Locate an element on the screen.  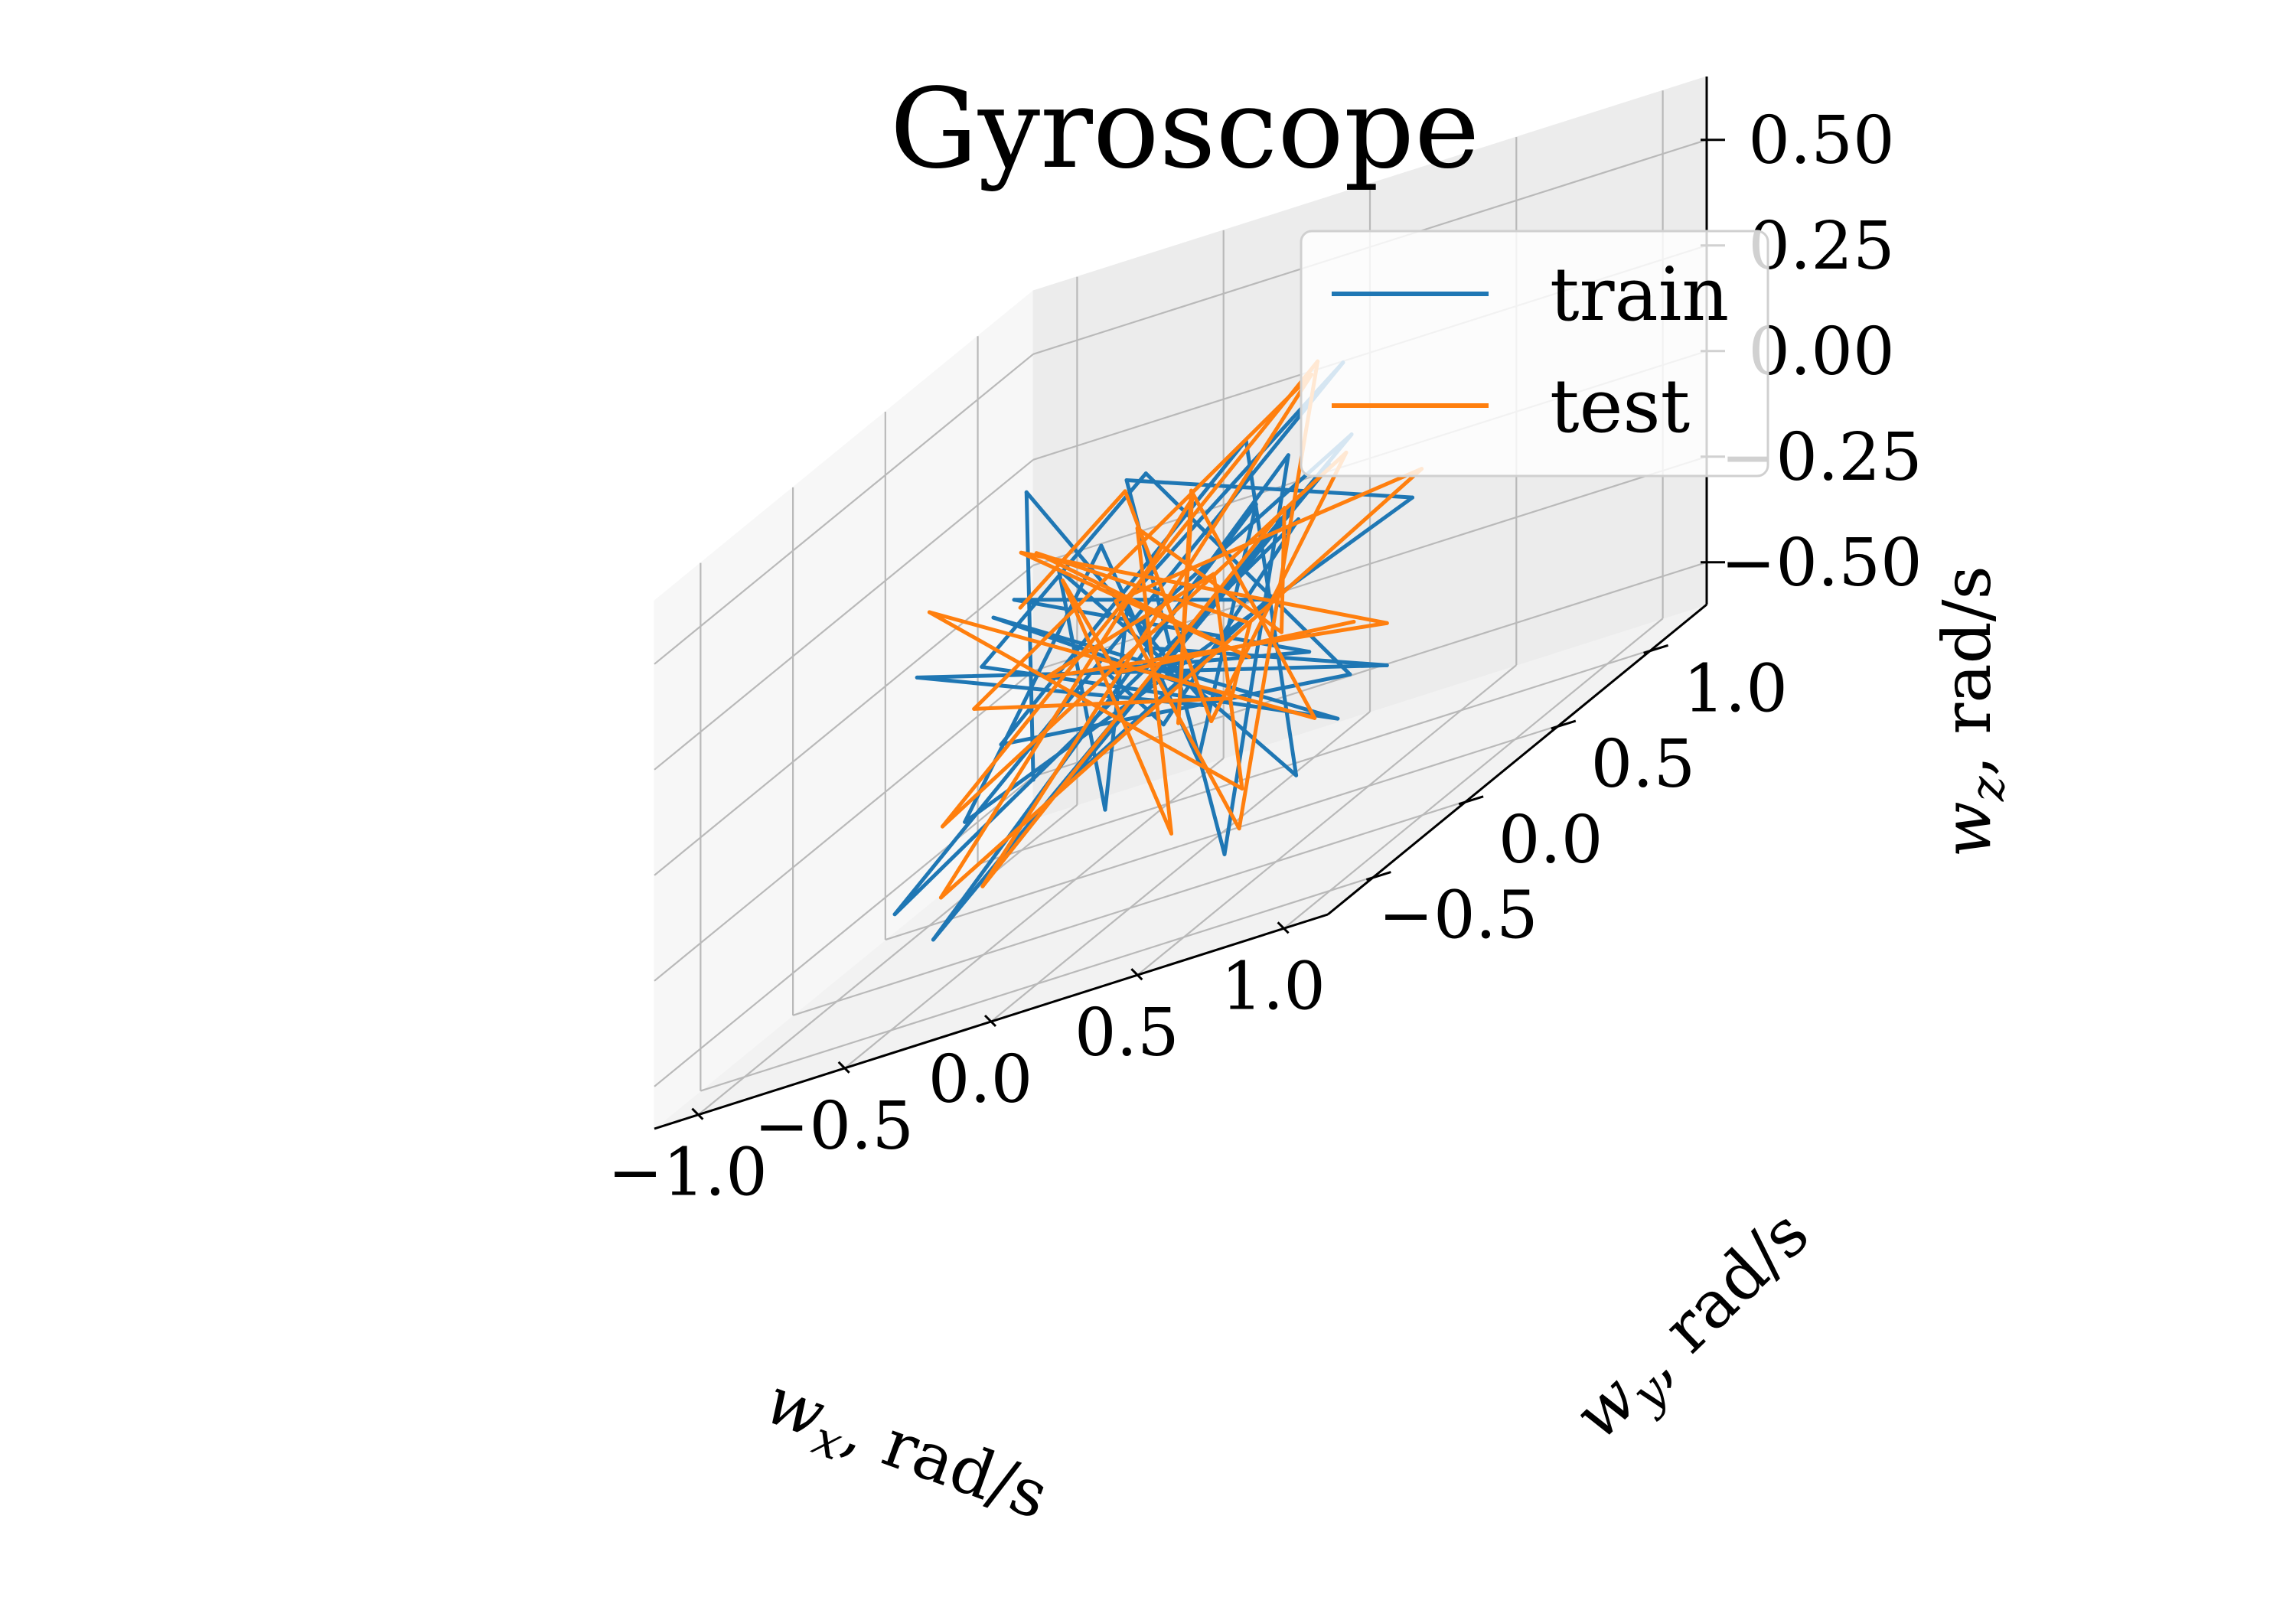
z-tick-label: 0.50 is located at coordinates (1821, 141).